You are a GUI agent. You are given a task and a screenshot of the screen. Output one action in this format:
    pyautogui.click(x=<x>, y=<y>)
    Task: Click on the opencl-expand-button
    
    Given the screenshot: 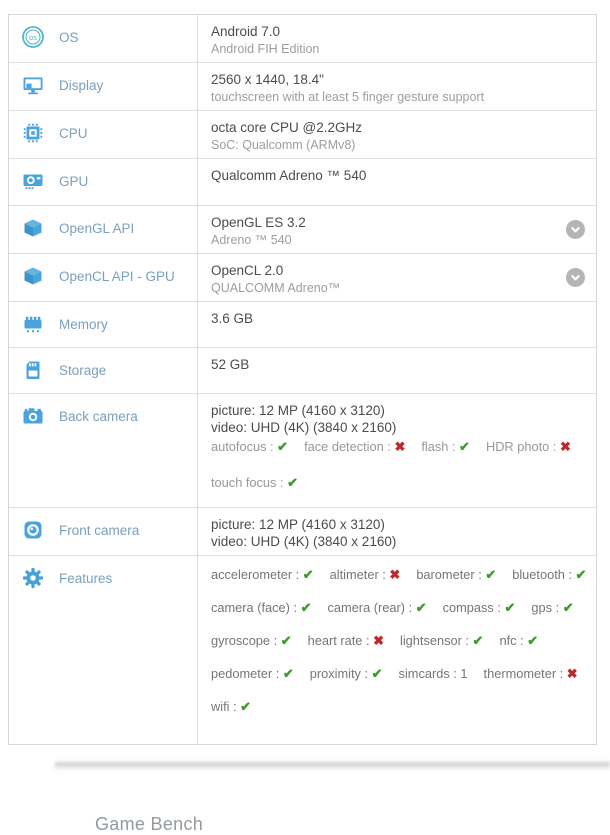 What is the action you would take?
    pyautogui.click(x=575, y=277)
    